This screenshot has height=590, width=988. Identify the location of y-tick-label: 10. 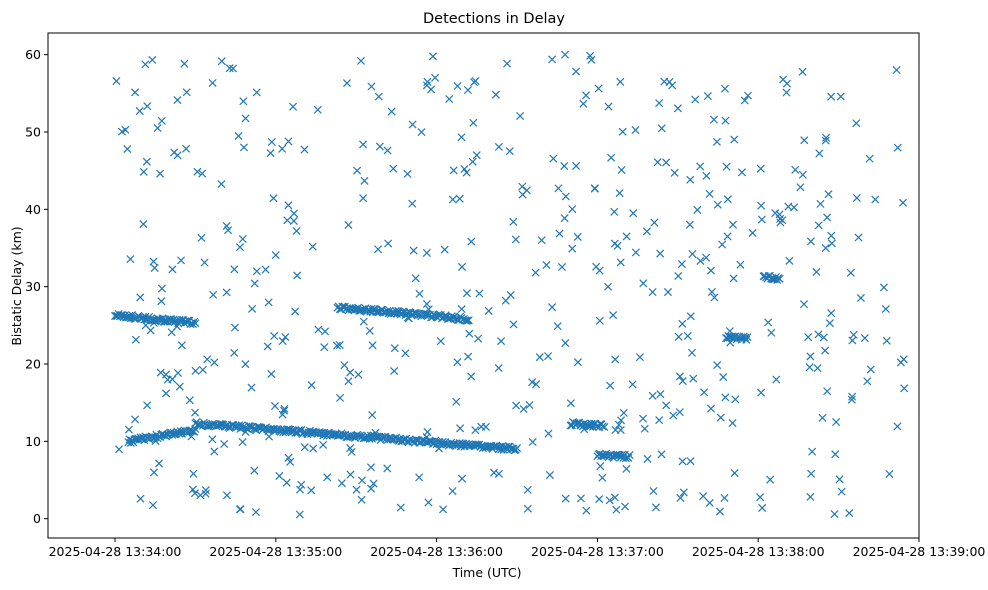
(33, 441).